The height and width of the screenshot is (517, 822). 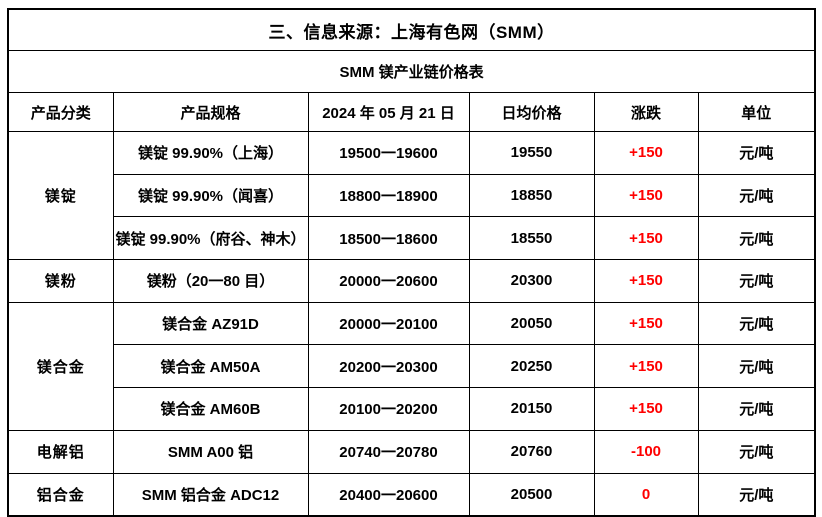 What do you see at coordinates (210, 366) in the screenshot?
I see `spec-cell: 镁合金 AM50A` at bounding box center [210, 366].